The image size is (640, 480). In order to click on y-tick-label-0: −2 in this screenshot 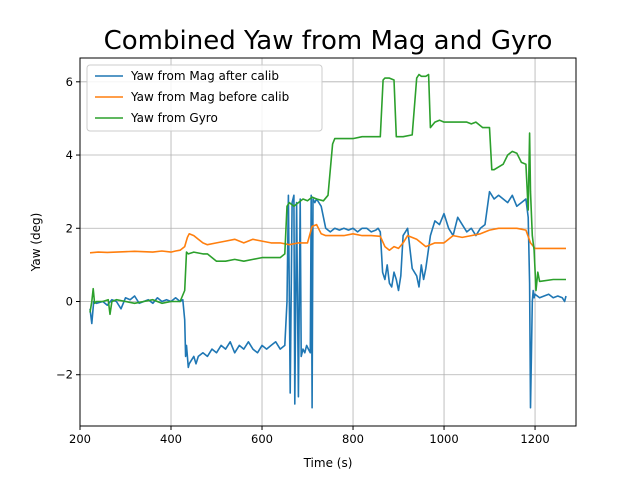, I will do `click(64, 375)`.